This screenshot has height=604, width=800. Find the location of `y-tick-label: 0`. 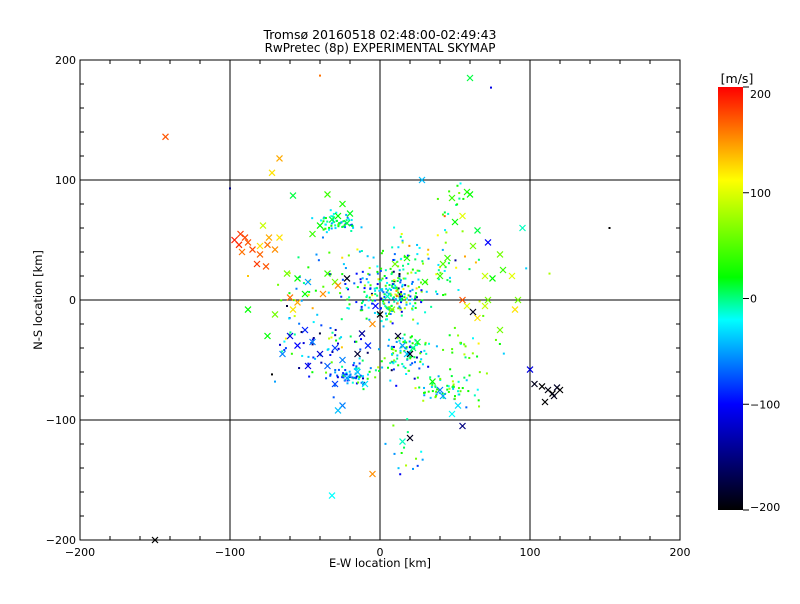

y-tick-label: 0 is located at coordinates (72, 300).